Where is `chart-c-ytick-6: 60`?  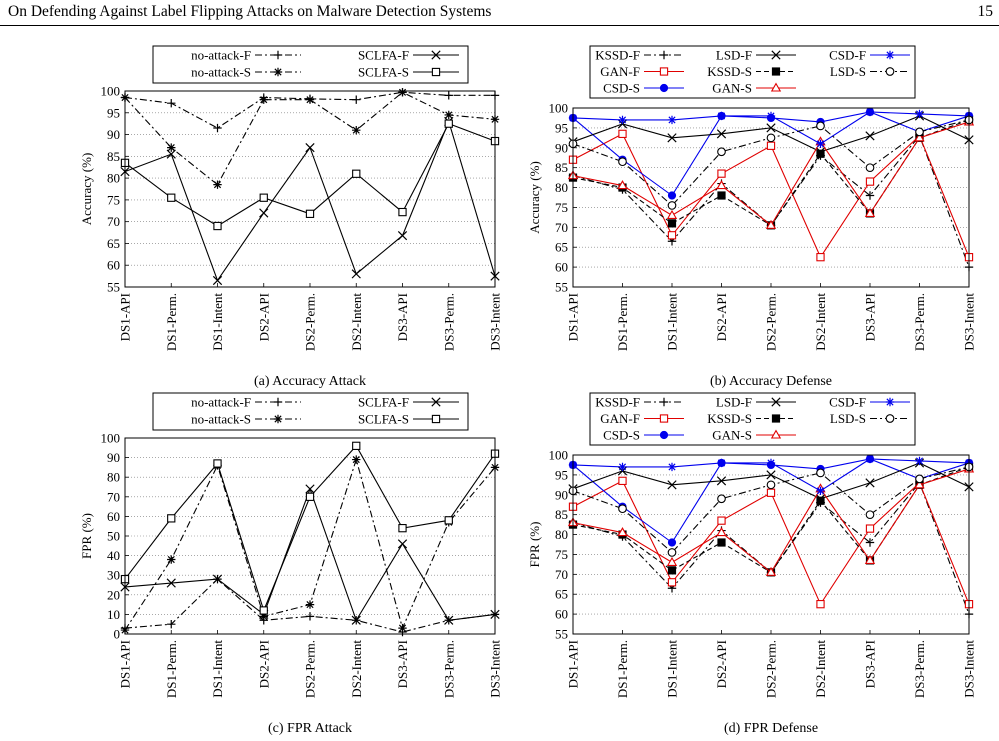 chart-c-ytick-6: 60 is located at coordinates (113, 516).